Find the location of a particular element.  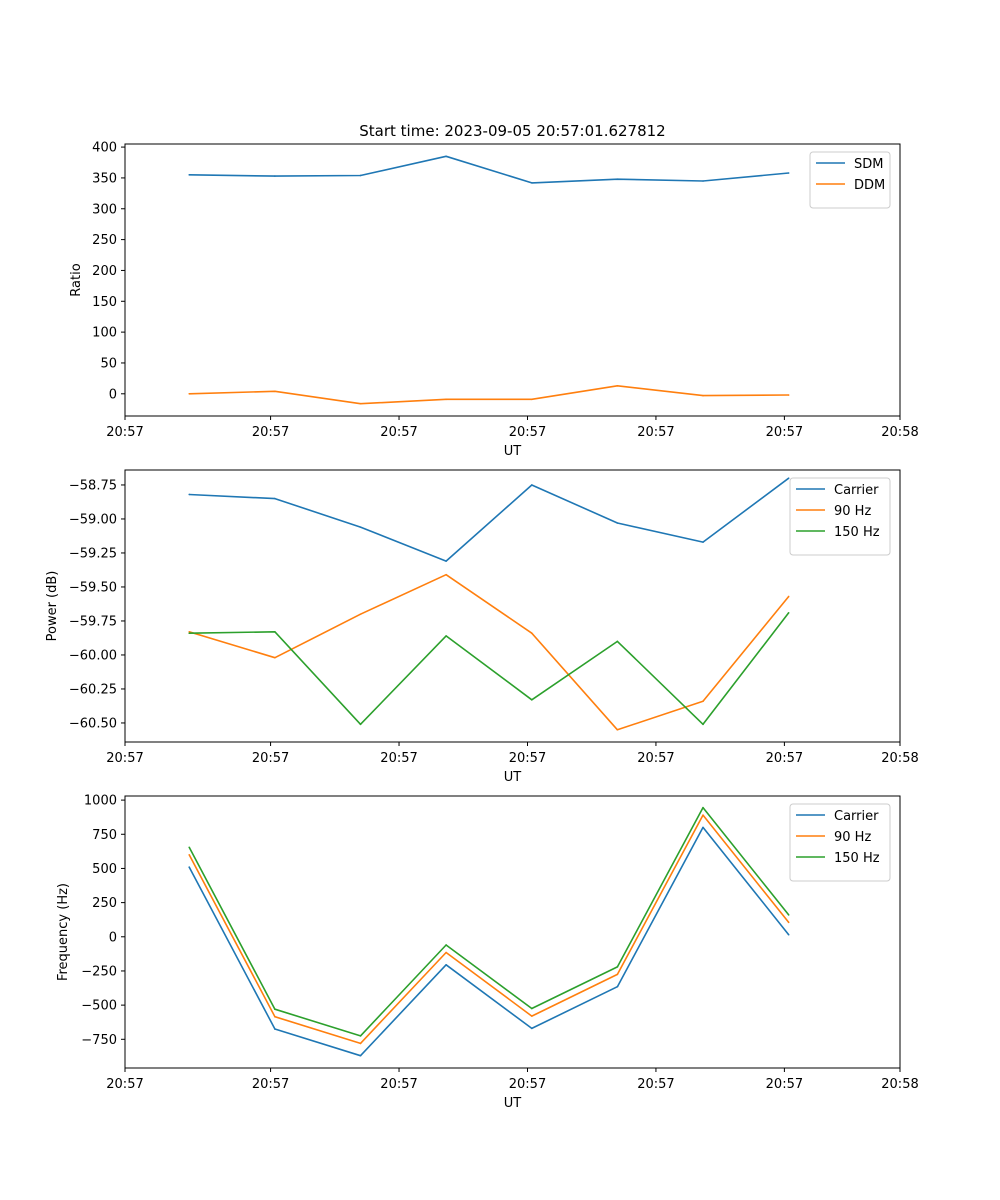

power-y-tick-label: −60.50 is located at coordinates (93, 723).